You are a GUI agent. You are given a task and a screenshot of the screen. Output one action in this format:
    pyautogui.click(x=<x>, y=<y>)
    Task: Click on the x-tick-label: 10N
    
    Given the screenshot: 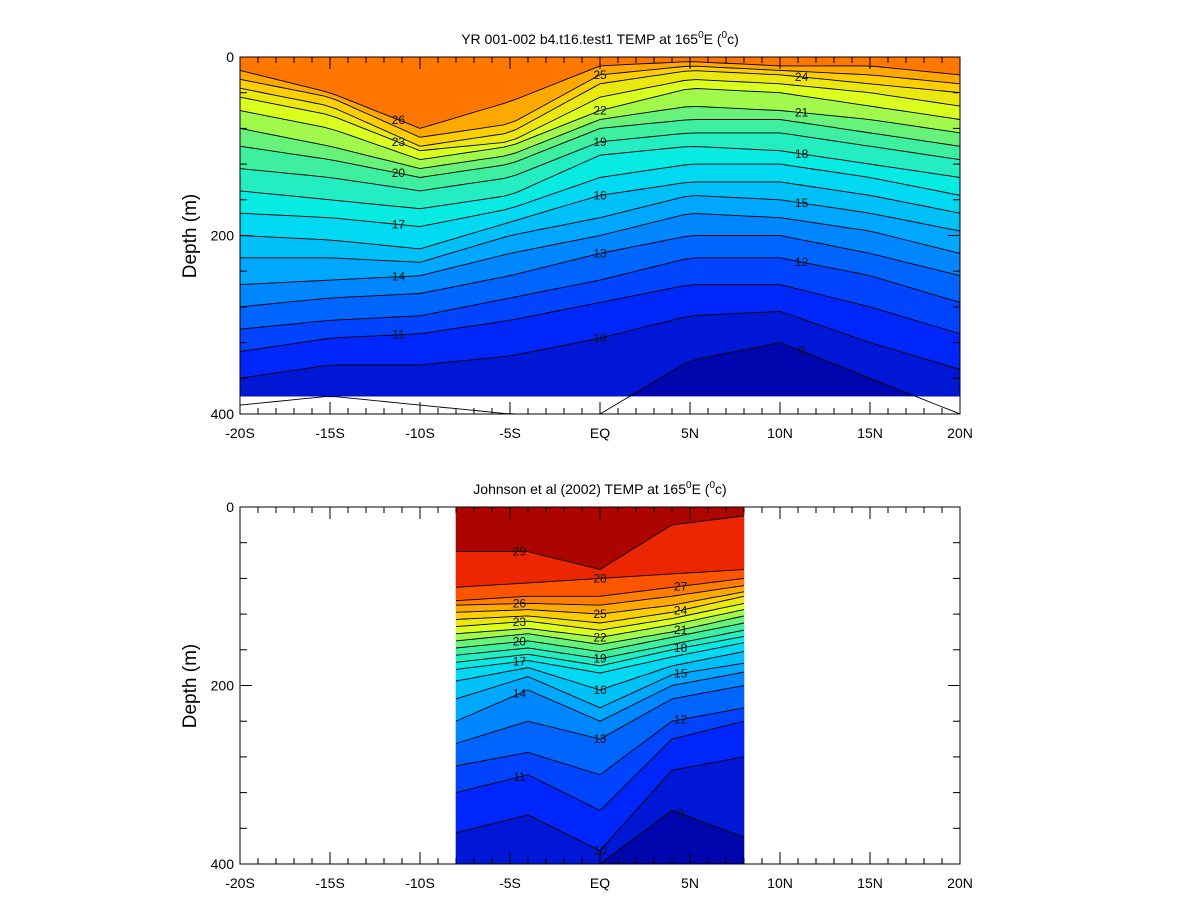 What is the action you would take?
    pyautogui.click(x=780, y=433)
    